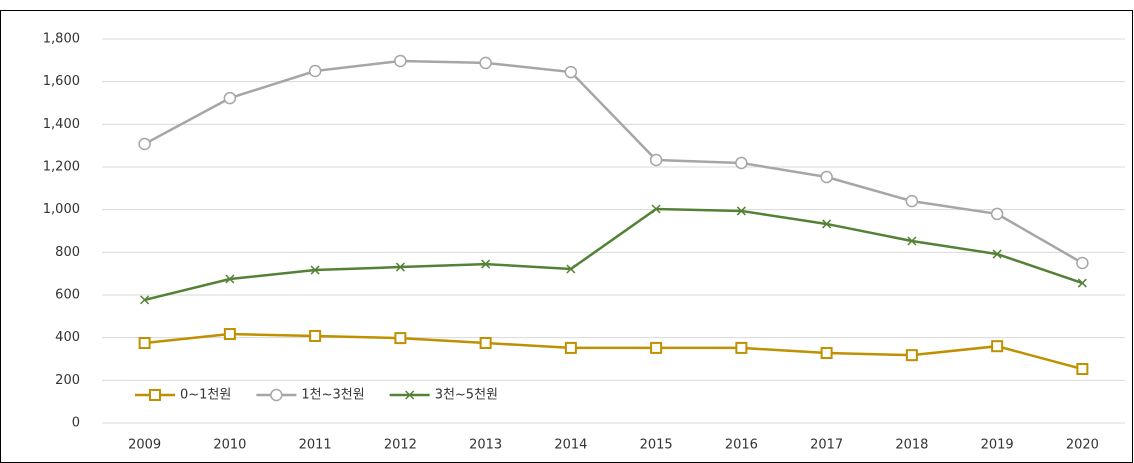 Image resolution: width=1134 pixels, height=463 pixels. What do you see at coordinates (1082, 445) in the screenshot?
I see `x-tick-label: 2020` at bounding box center [1082, 445].